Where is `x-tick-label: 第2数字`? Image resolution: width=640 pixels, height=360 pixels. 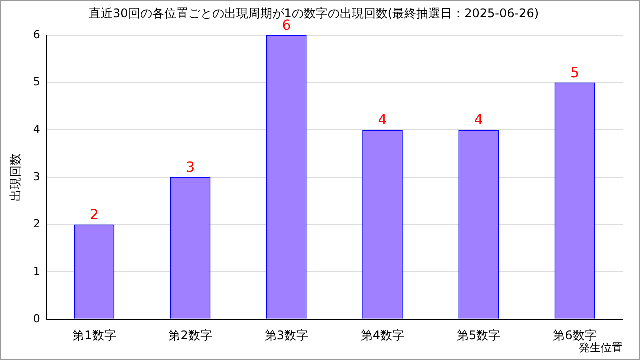
x-tick-label: 第2数字 is located at coordinates (190, 335).